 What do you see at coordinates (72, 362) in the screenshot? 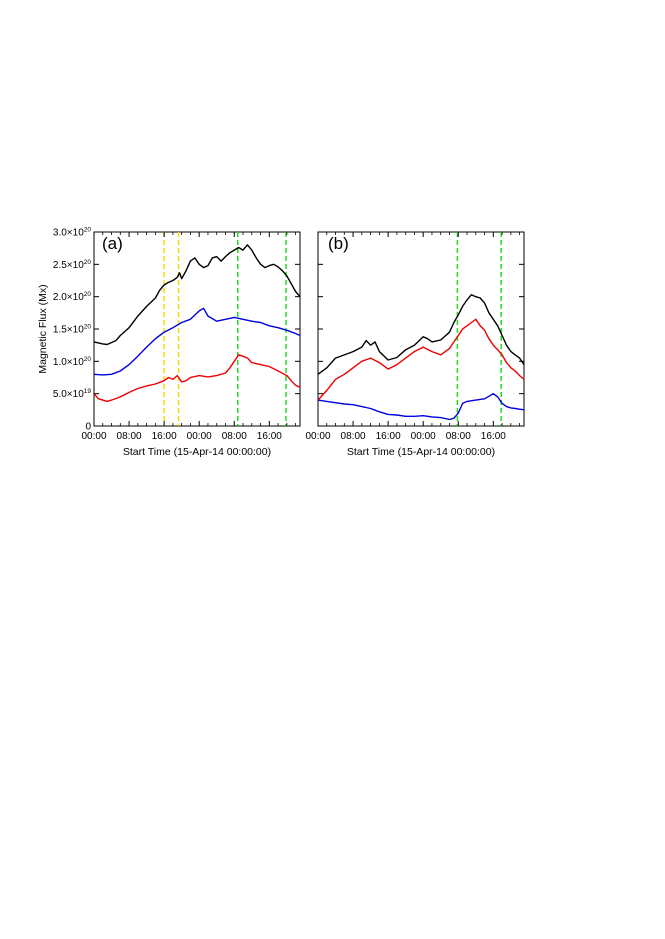
I see `y-tick-label: 1.0×10²⁰` at bounding box center [72, 362].